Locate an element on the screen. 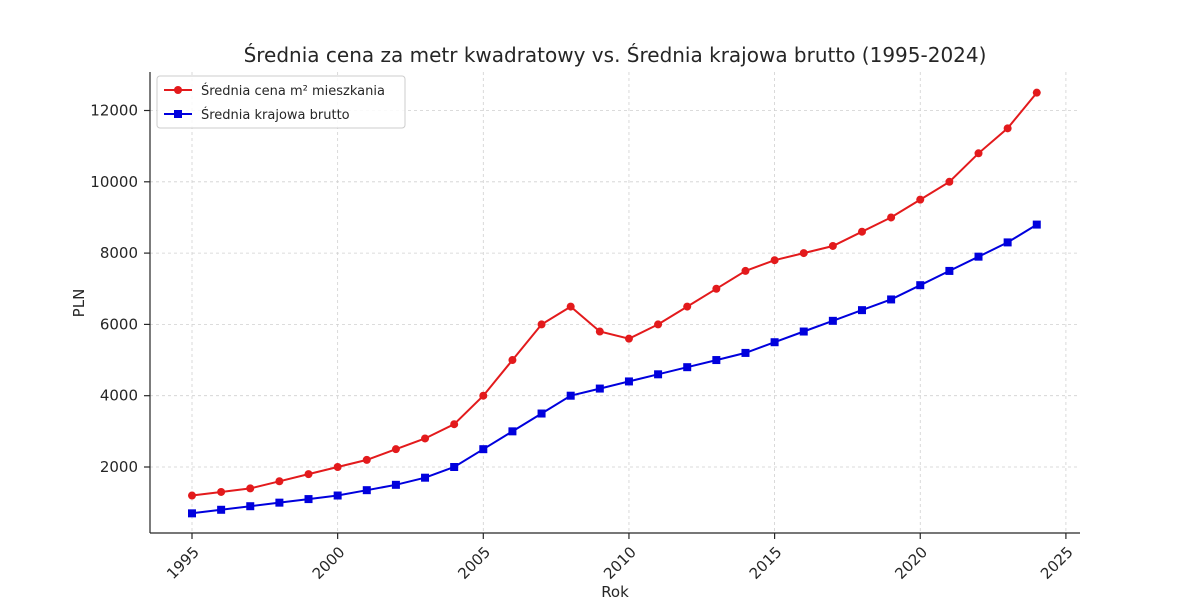  x-tick-label: 2020 is located at coordinates (911, 563).